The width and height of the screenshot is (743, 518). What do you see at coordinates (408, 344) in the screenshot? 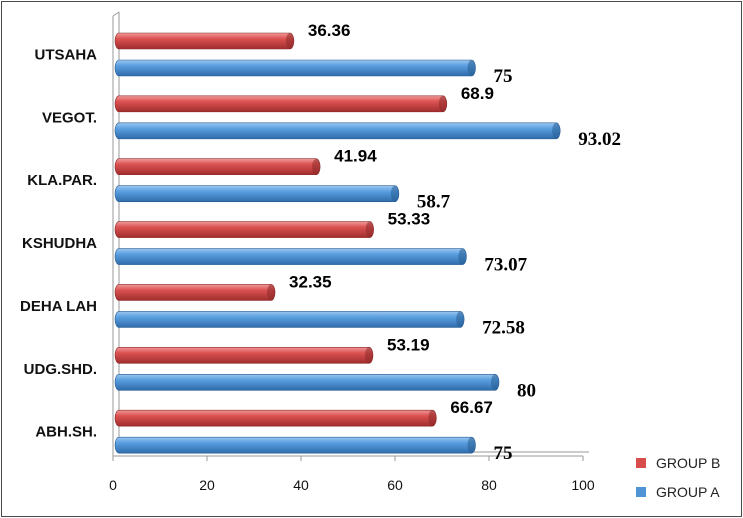
I see `data-label-group-b: 53.19` at bounding box center [408, 344].